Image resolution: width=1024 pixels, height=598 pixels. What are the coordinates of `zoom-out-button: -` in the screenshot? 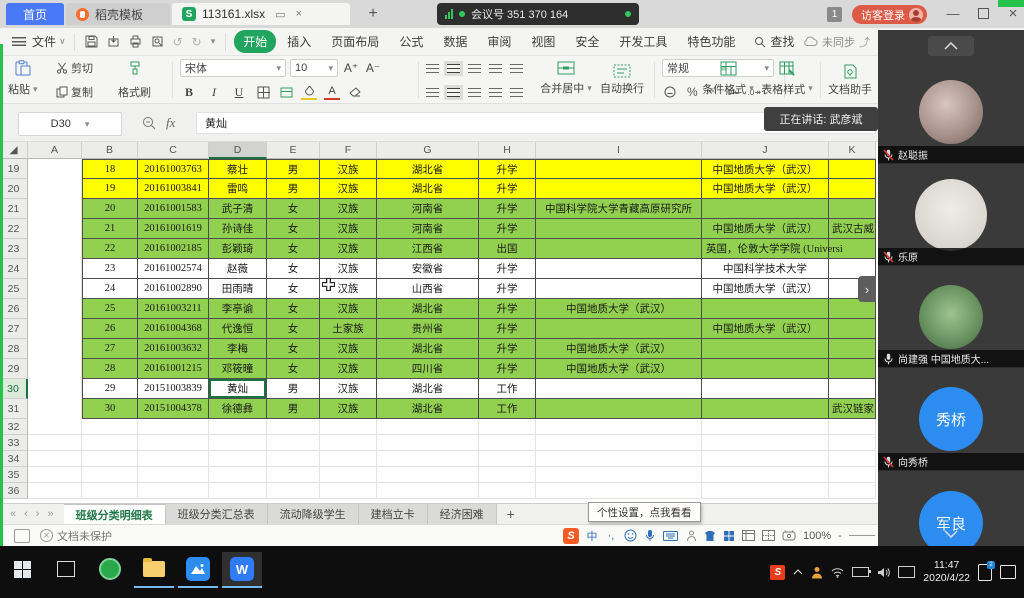 It's located at (840, 535).